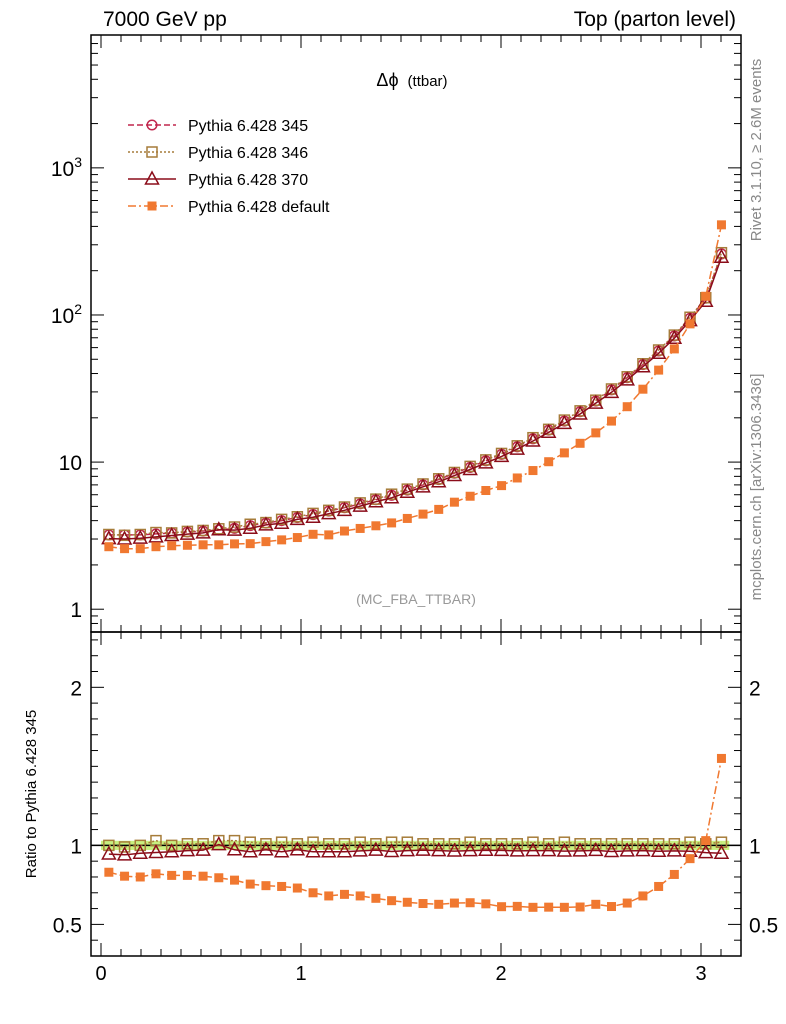 The image size is (786, 1024). What do you see at coordinates (755, 846) in the screenshot?
I see `ratio-y-tick-label-right: 1` at bounding box center [755, 846].